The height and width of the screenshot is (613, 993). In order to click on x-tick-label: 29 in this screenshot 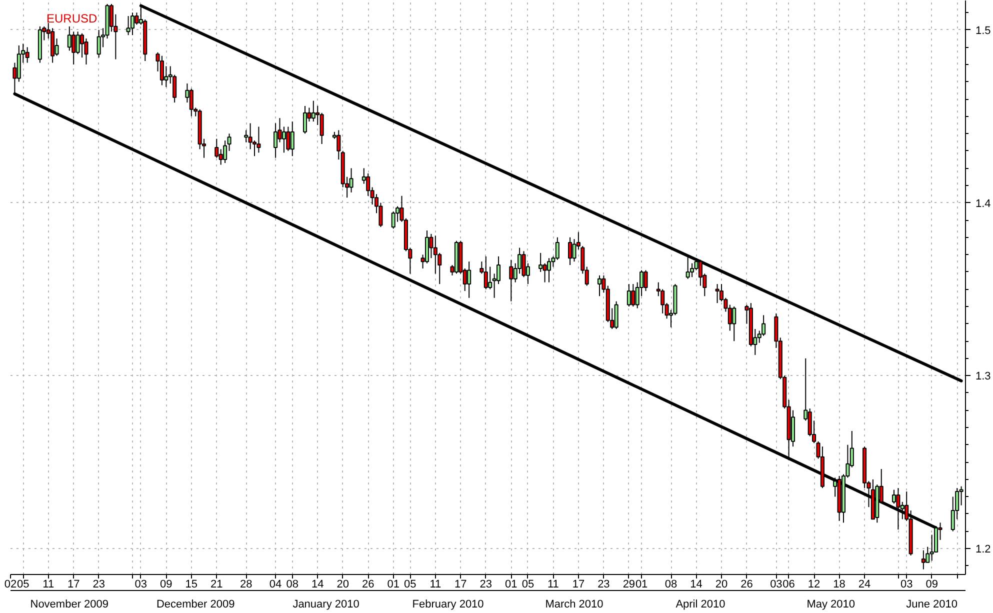, I will do `click(629, 584)`.